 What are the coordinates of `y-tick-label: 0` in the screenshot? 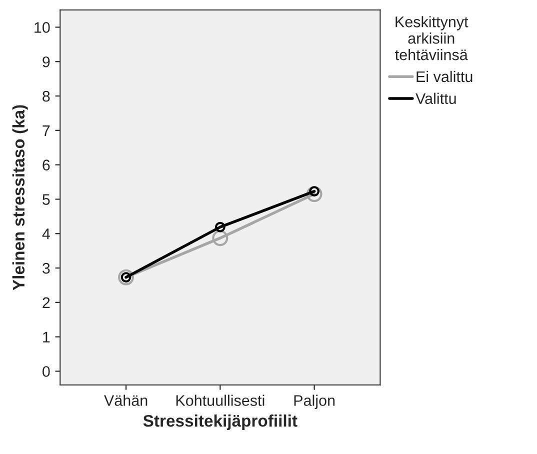 It's located at (46, 371).